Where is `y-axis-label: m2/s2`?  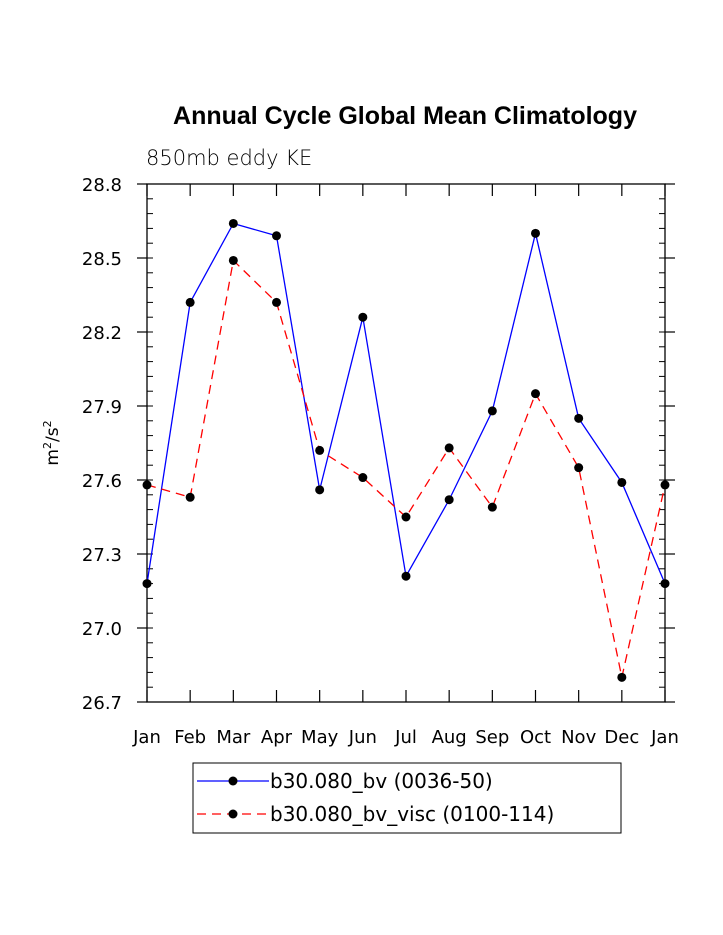 y-axis-label: m2/s2 is located at coordinates (52, 442).